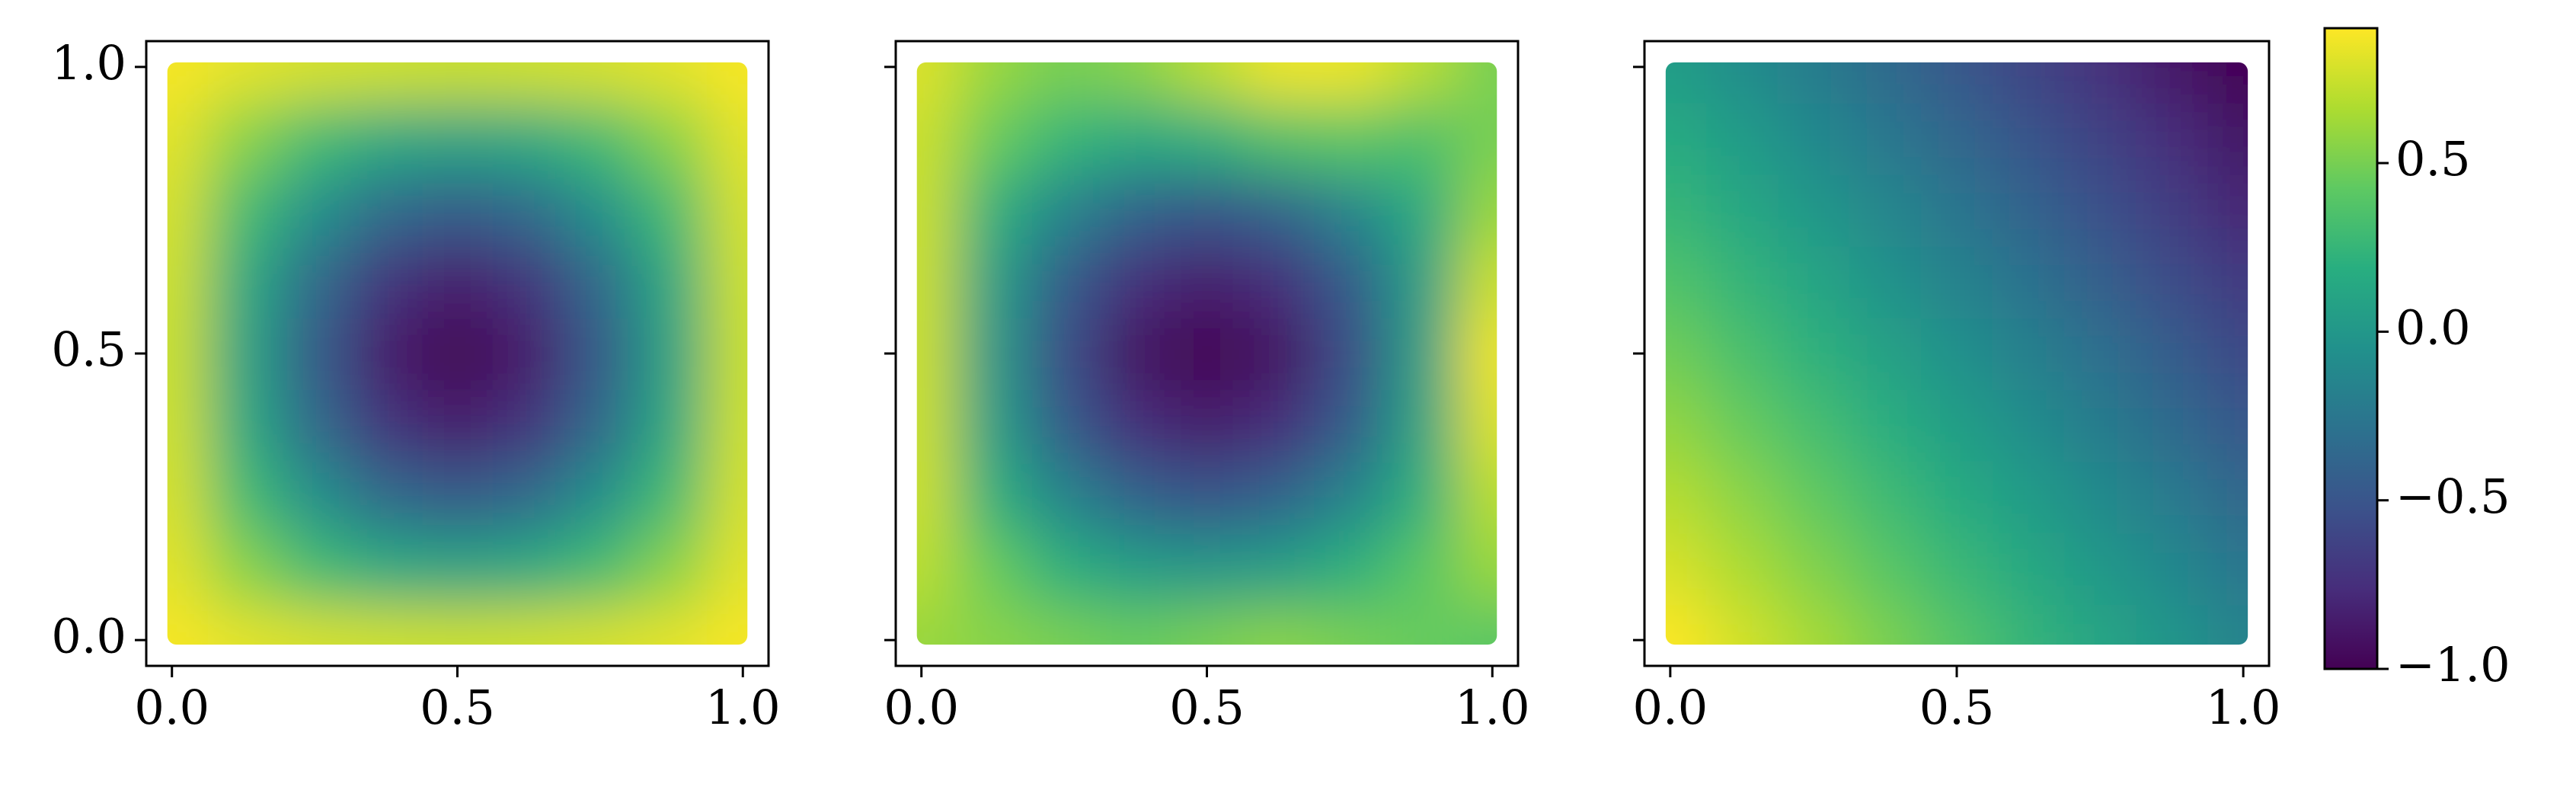 The width and height of the screenshot is (2576, 787). Describe the element at coordinates (2433, 327) in the screenshot. I see `colorbar-tick-label: 0.0` at that location.